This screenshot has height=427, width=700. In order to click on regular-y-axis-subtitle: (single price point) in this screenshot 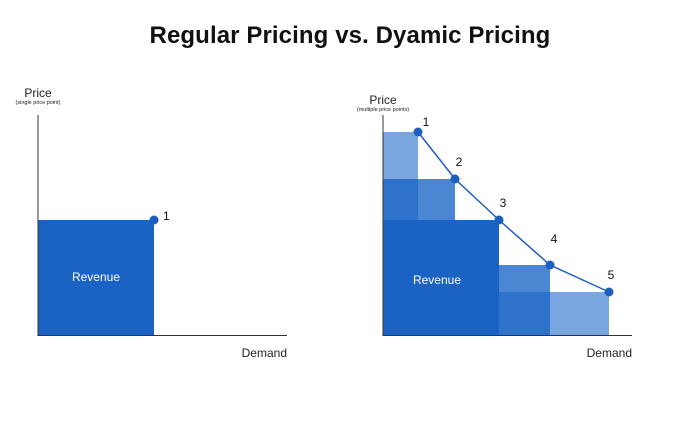, I will do `click(38, 103)`.